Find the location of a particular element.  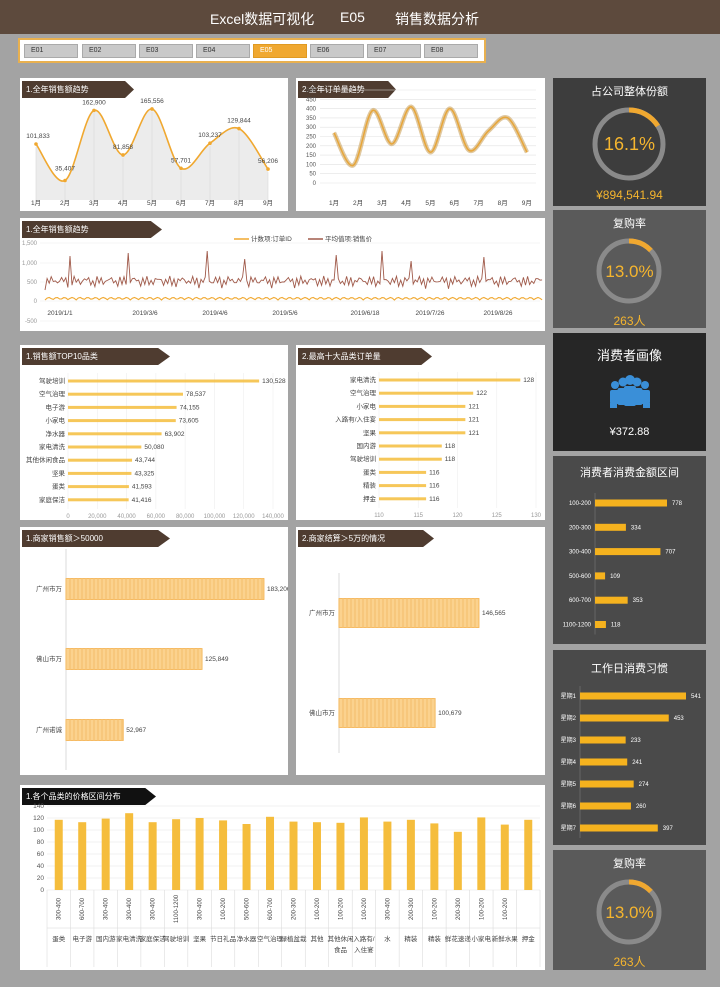

top10-sales-x-tick: 80,000 is located at coordinates (185, 517).